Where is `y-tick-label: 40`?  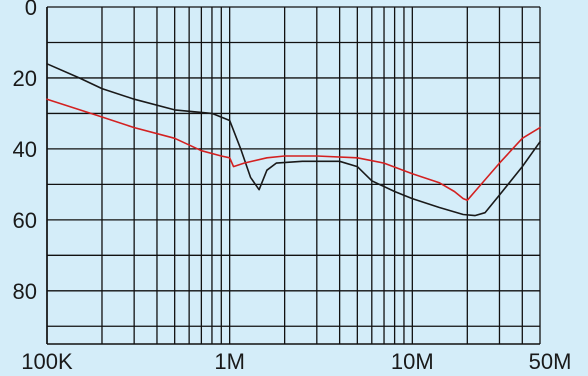
y-tick-label: 40 is located at coordinates (25, 149).